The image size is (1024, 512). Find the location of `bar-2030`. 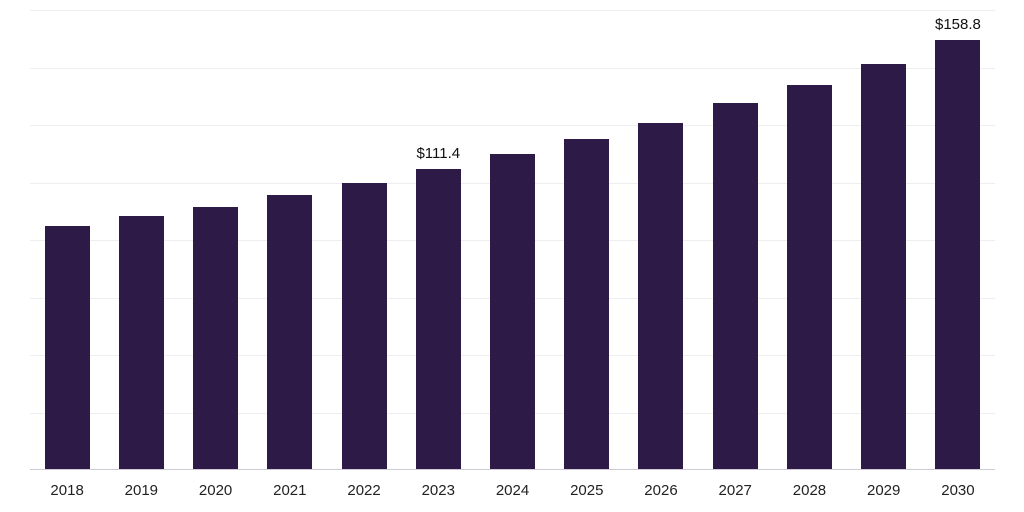

bar-2030 is located at coordinates (958, 255).